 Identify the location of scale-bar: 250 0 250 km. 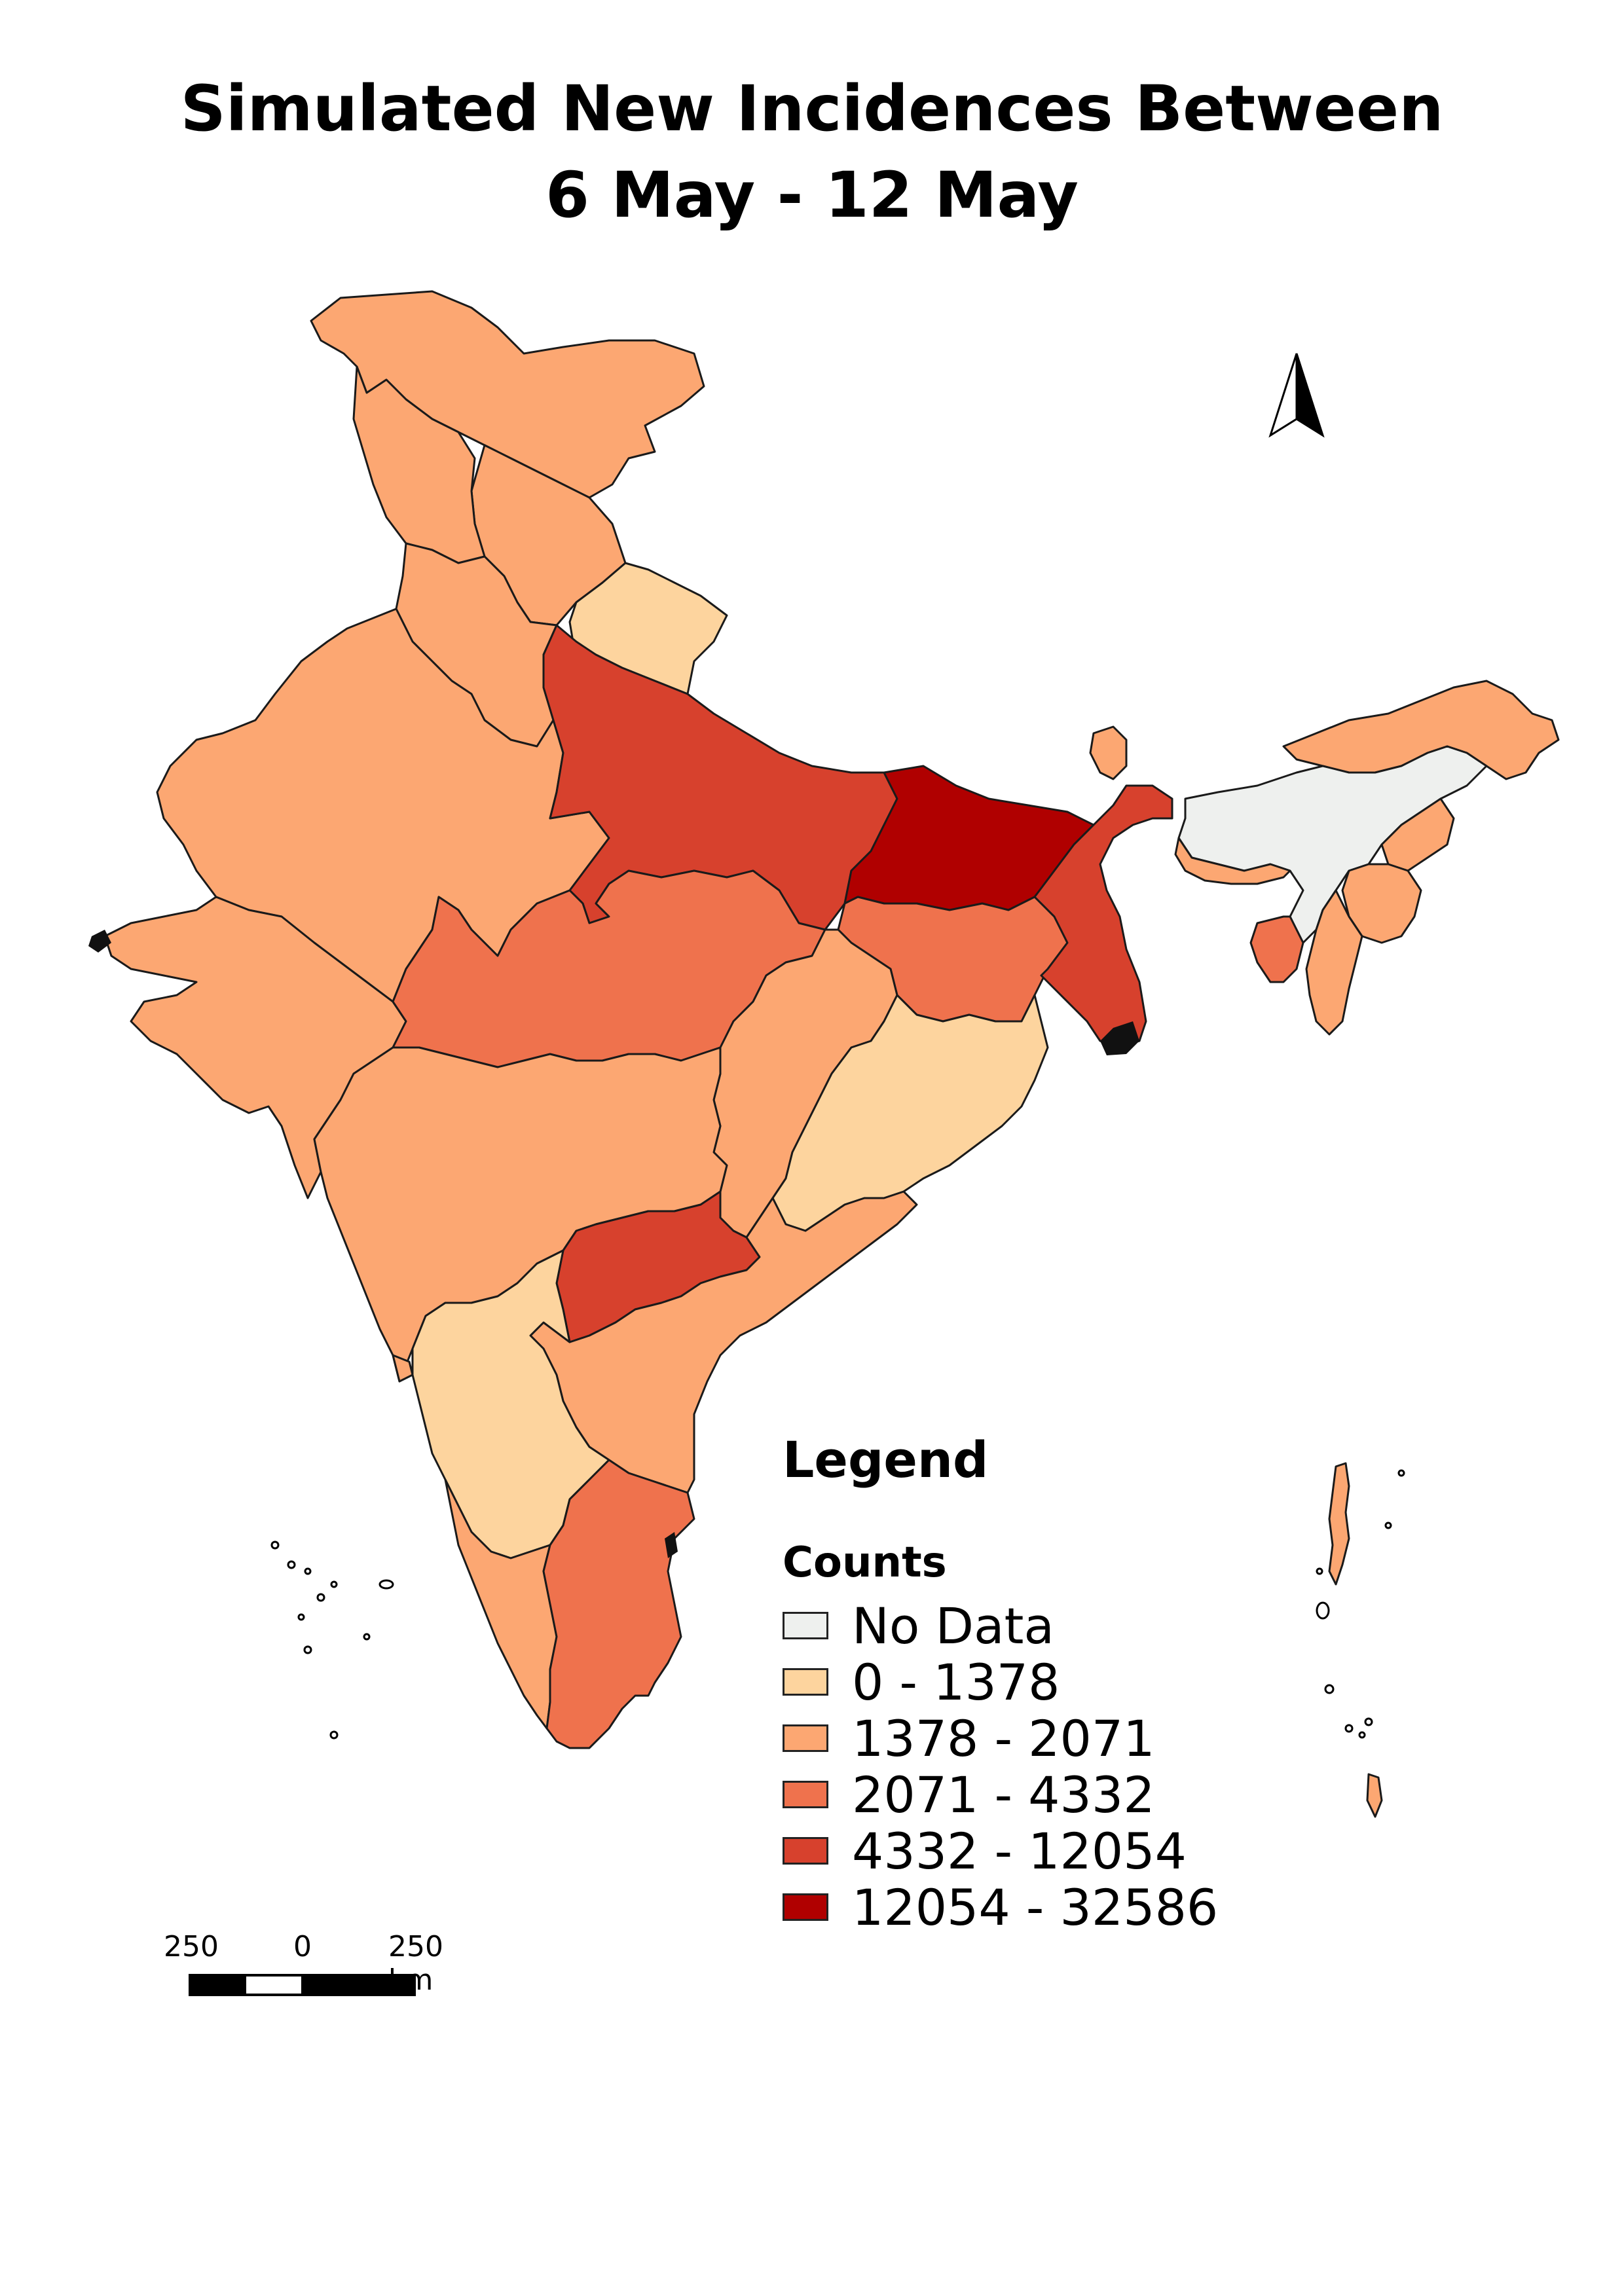
(303, 1963).